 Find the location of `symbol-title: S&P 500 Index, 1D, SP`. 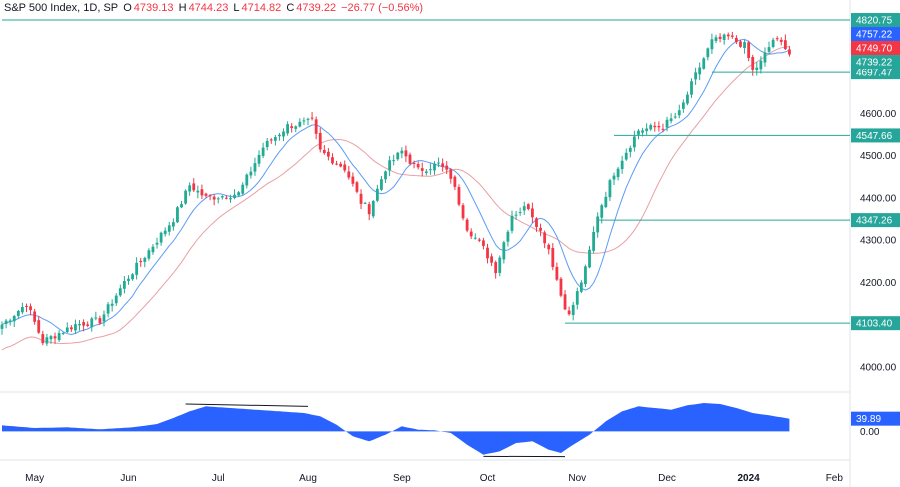

symbol-title: S&P 500 Index, 1D, SP is located at coordinates (61, 8).